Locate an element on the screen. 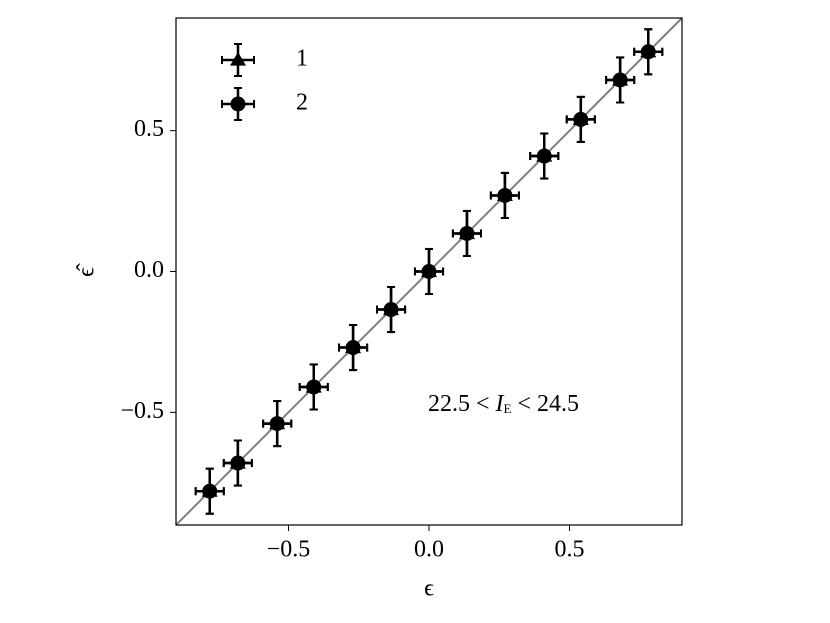  annotation: 22.5 < IE < 24.5 is located at coordinates (503, 404).